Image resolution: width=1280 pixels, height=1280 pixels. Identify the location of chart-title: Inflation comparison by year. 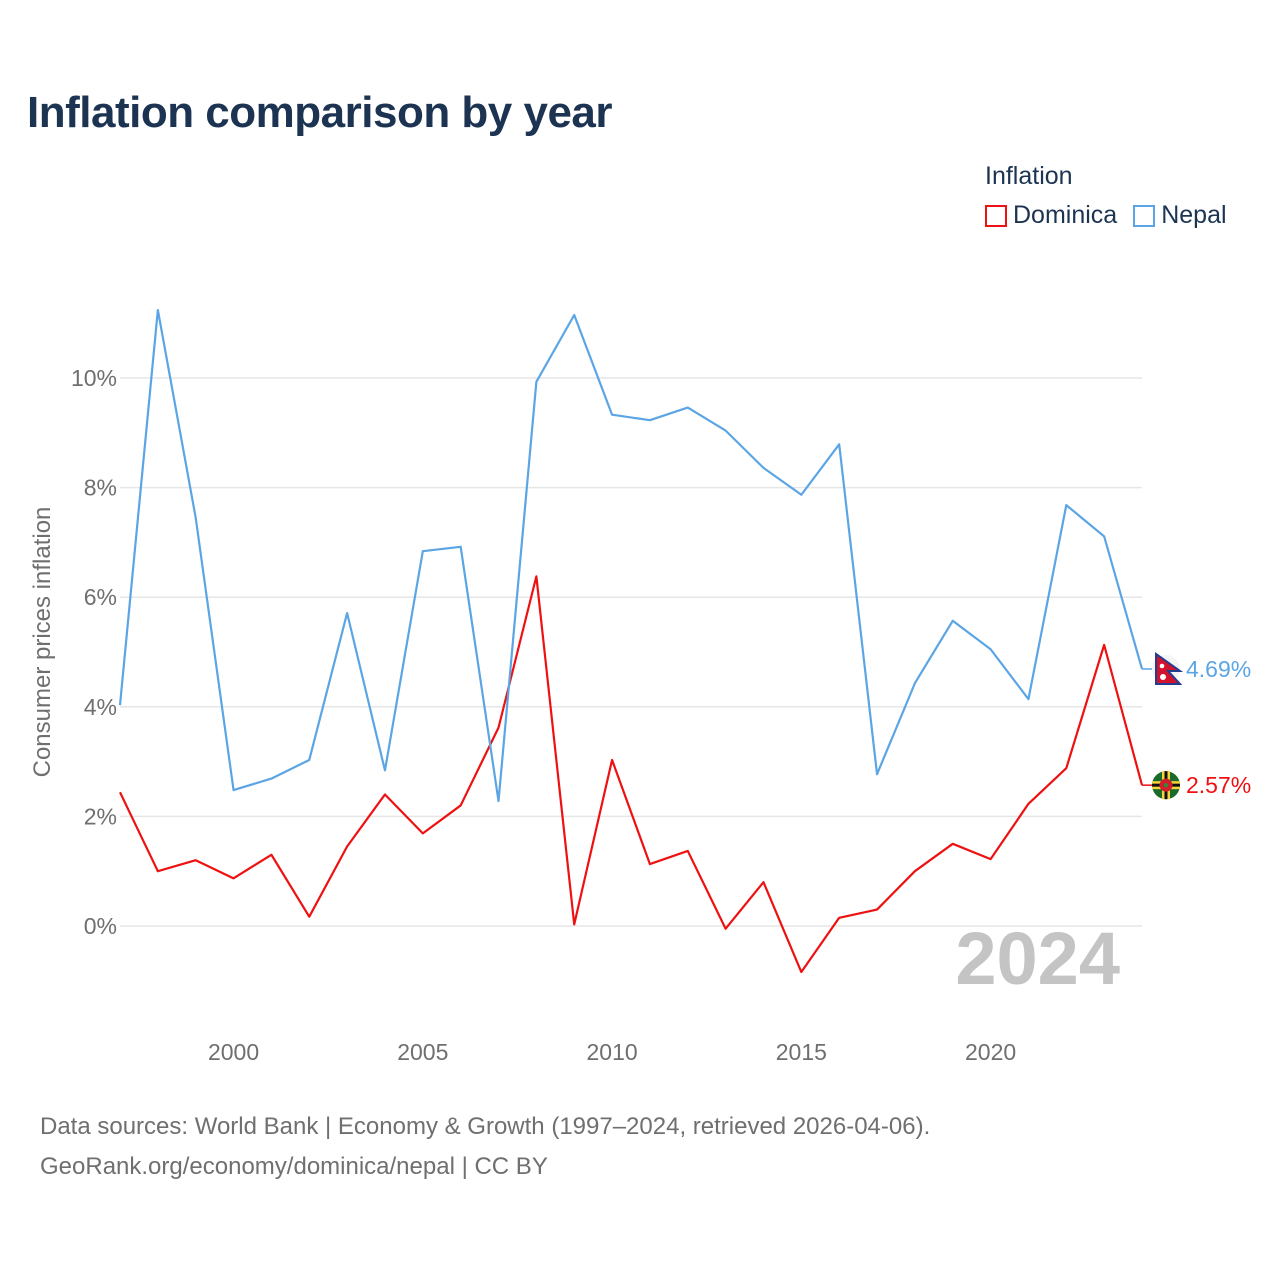
(320, 112).